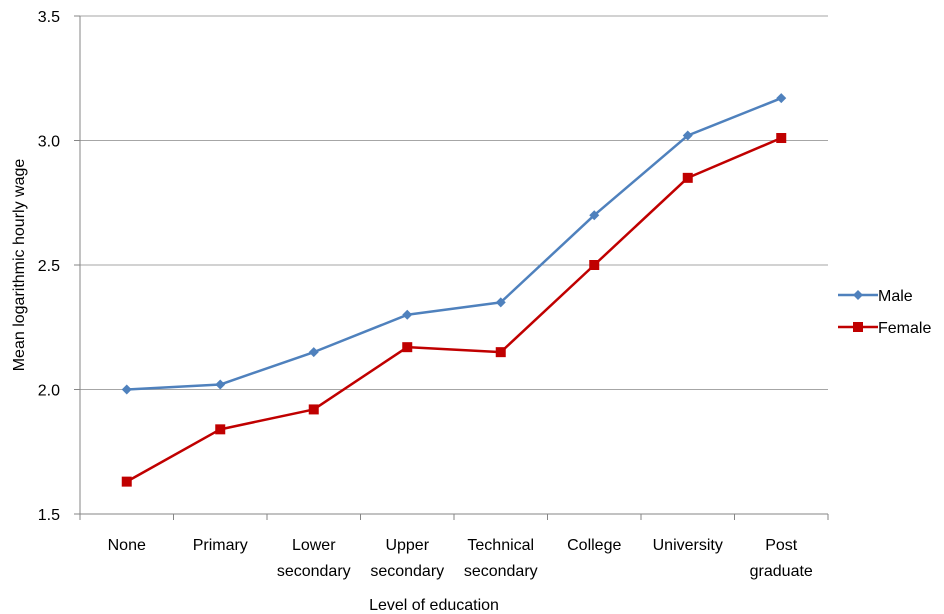 The width and height of the screenshot is (944, 614). What do you see at coordinates (501, 558) in the screenshot?
I see `x-category-label: Technical secondary` at bounding box center [501, 558].